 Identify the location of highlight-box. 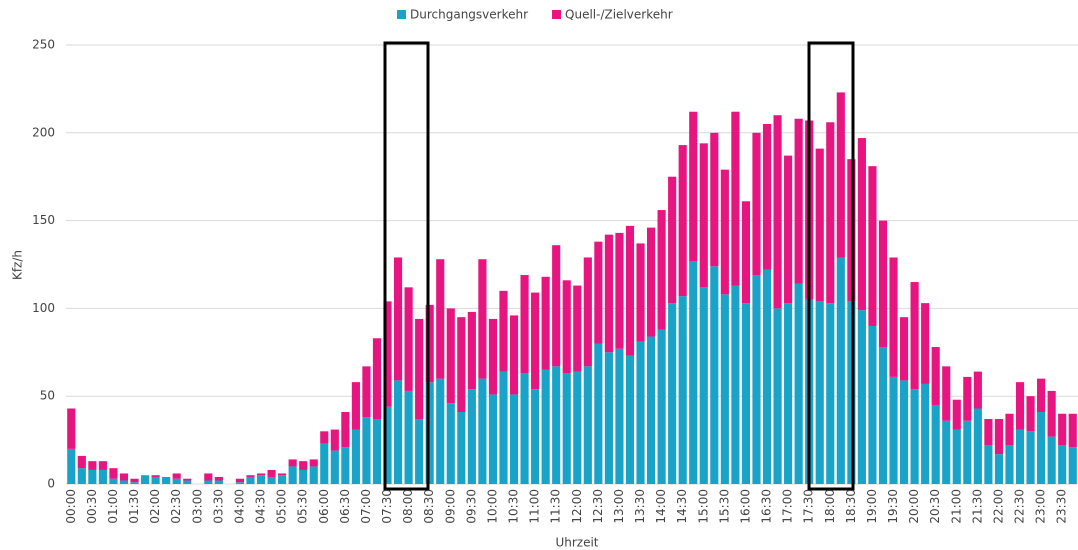
(406, 266).